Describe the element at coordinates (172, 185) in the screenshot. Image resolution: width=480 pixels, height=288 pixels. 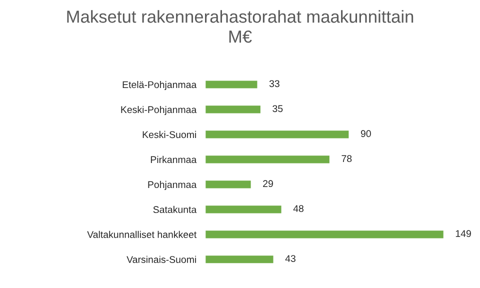
I see `y-tick-label: Pohjanmaa` at that location.